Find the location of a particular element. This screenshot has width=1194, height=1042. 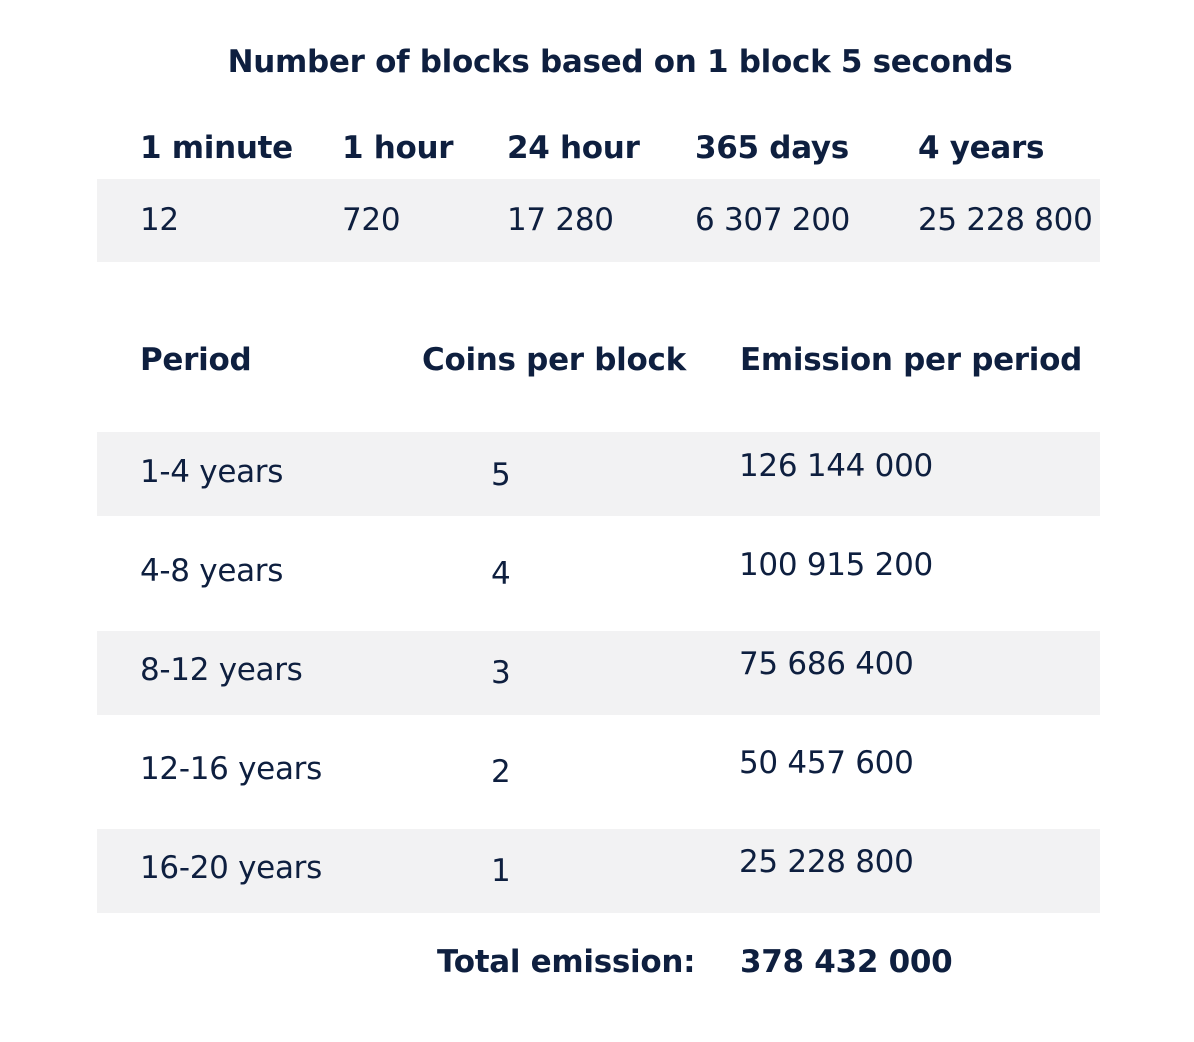

coins-cell: 3 is located at coordinates (501, 673).